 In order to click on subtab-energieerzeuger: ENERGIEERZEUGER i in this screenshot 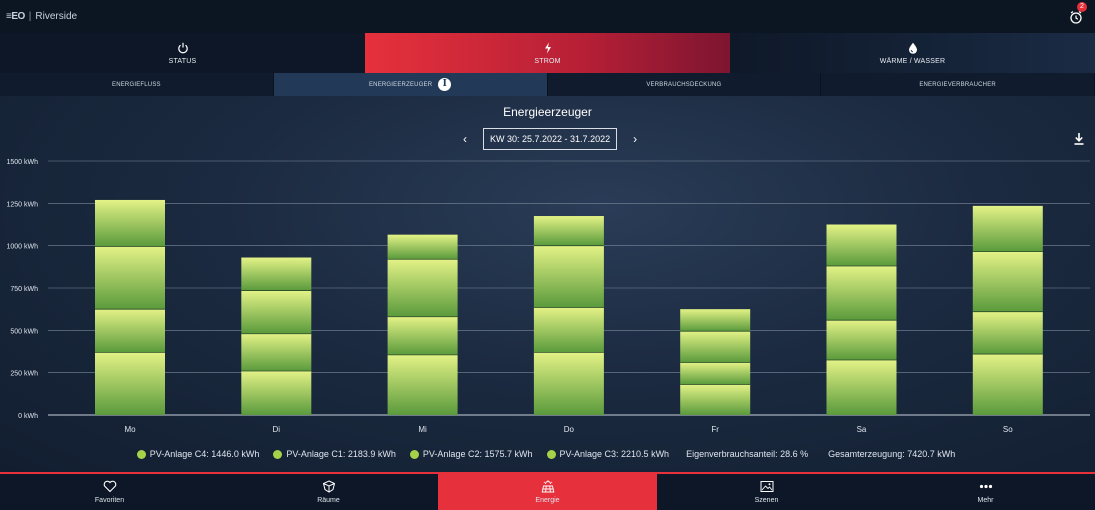, I will do `click(410, 84)`.